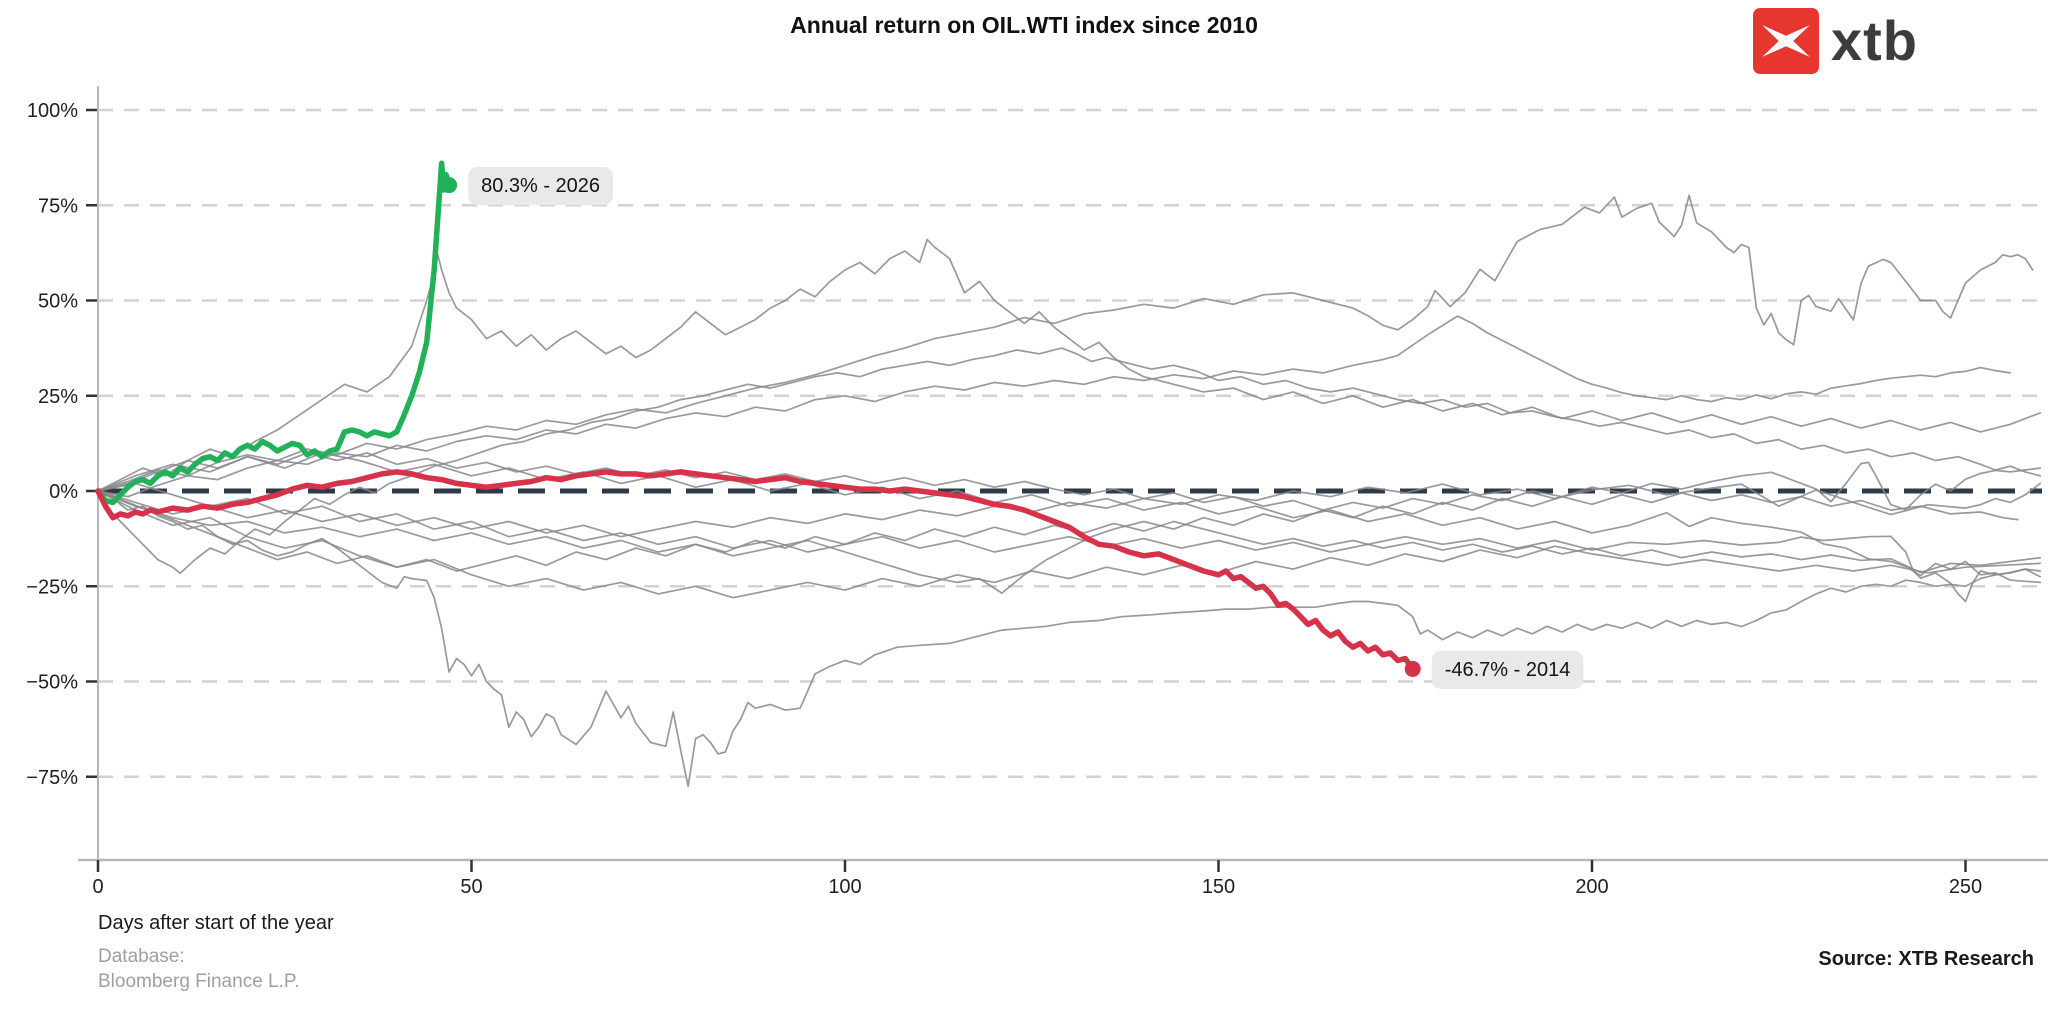  I want to click on annotation-text-2026: 80.3% - 2026, so click(540, 186).